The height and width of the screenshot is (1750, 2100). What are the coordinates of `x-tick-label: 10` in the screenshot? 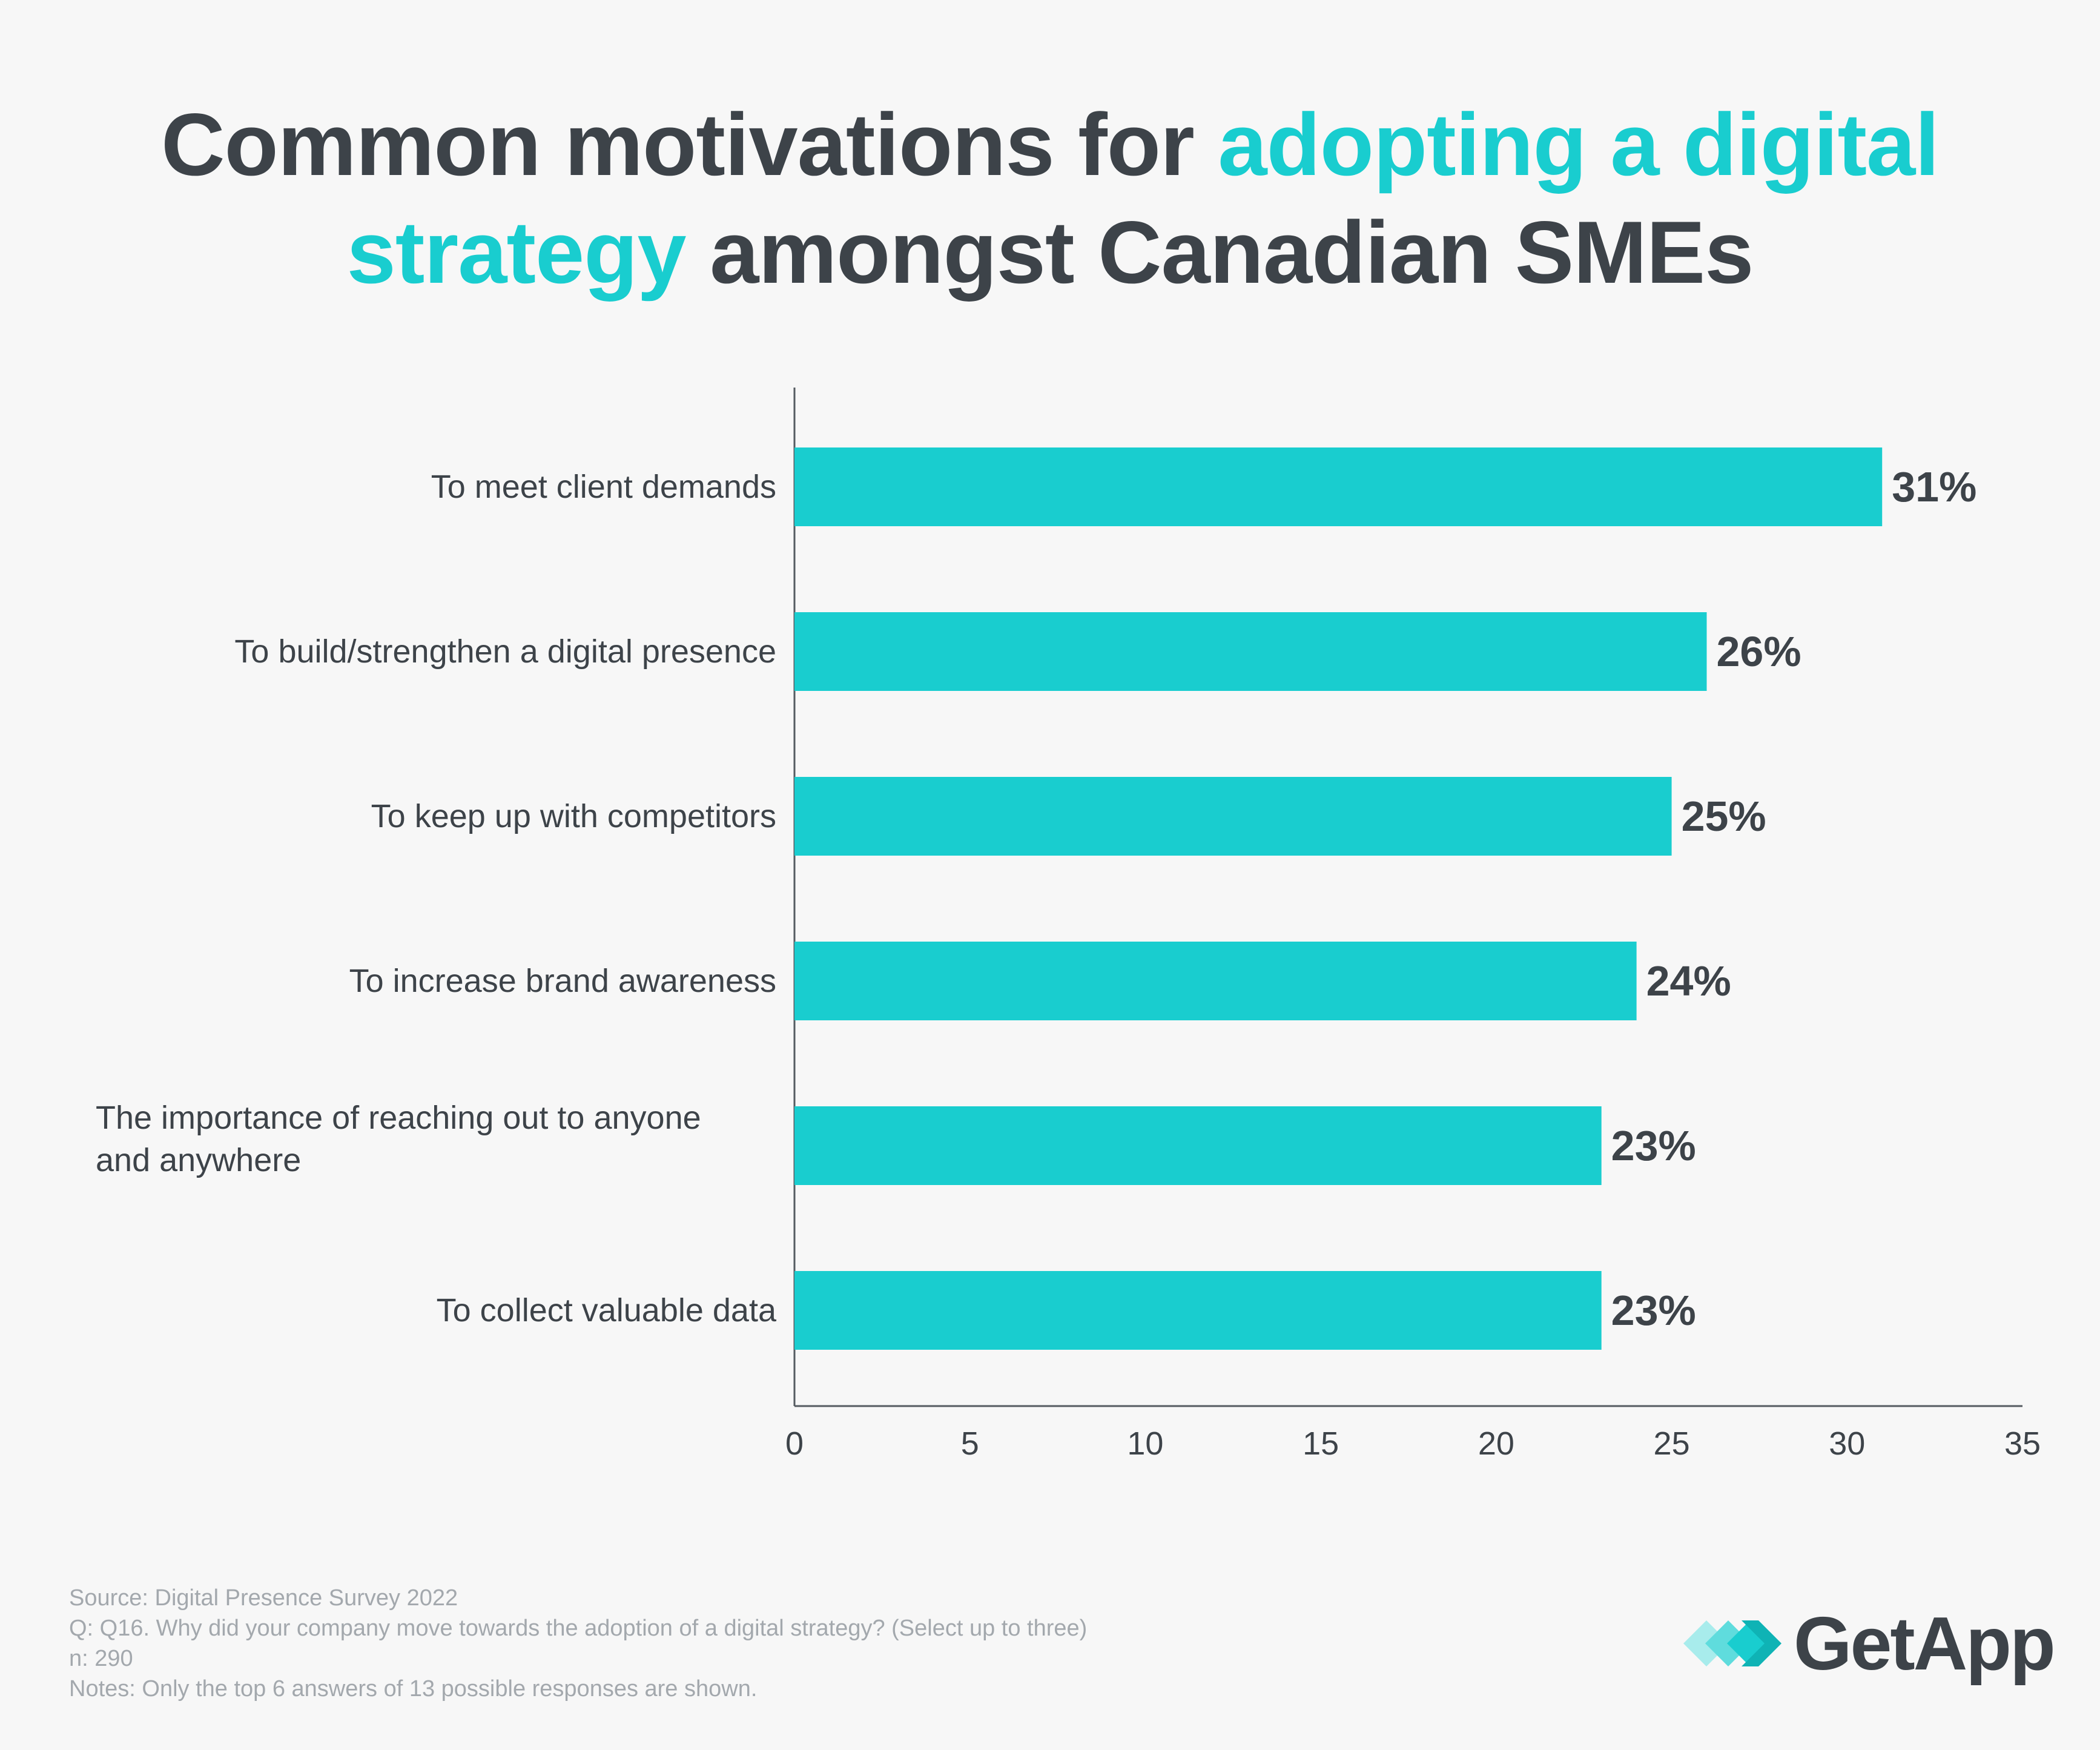 It's located at (1145, 1443).